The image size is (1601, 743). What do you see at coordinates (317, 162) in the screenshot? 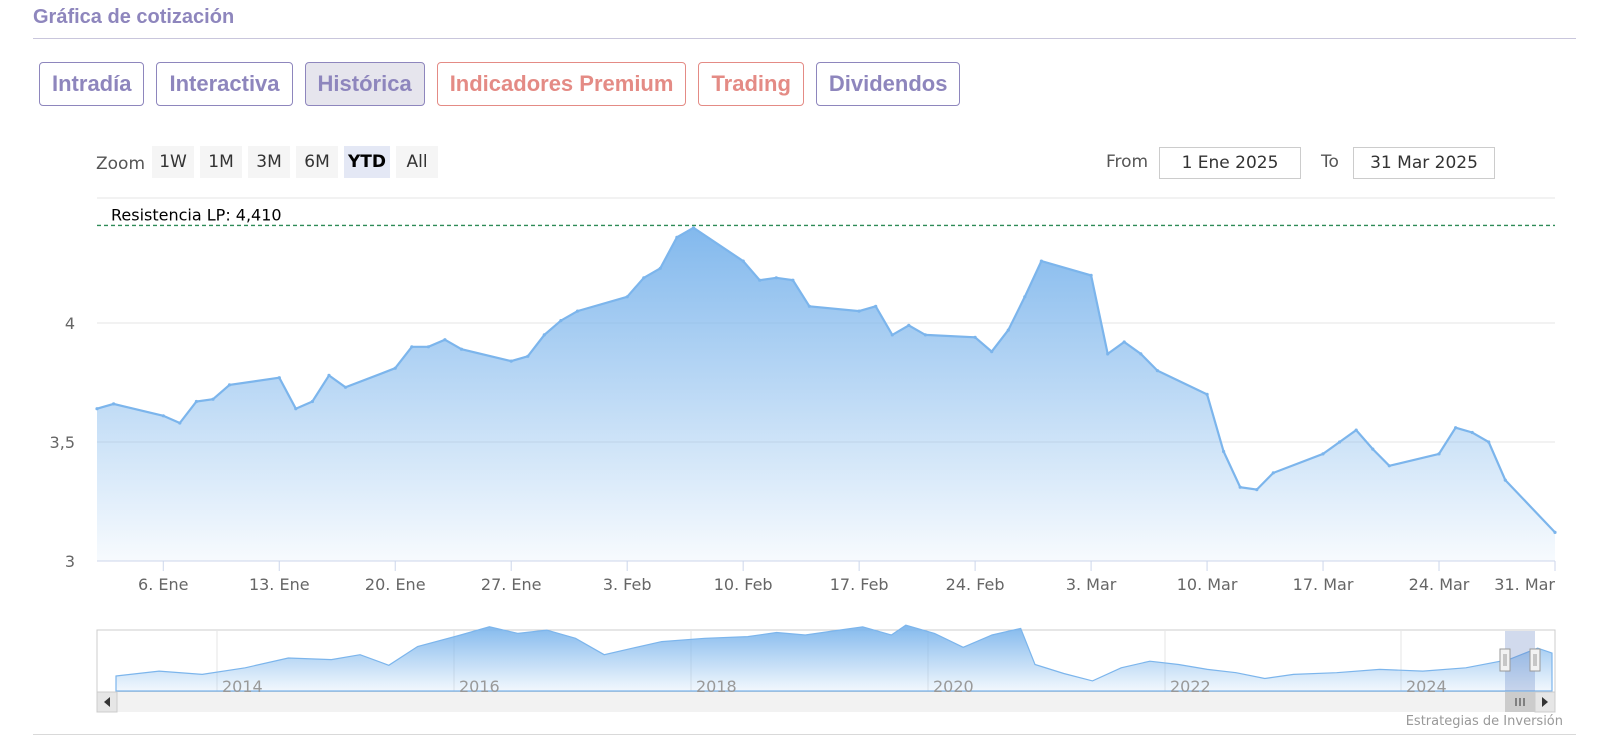
I see `zoom-6m-button: 6M` at bounding box center [317, 162].